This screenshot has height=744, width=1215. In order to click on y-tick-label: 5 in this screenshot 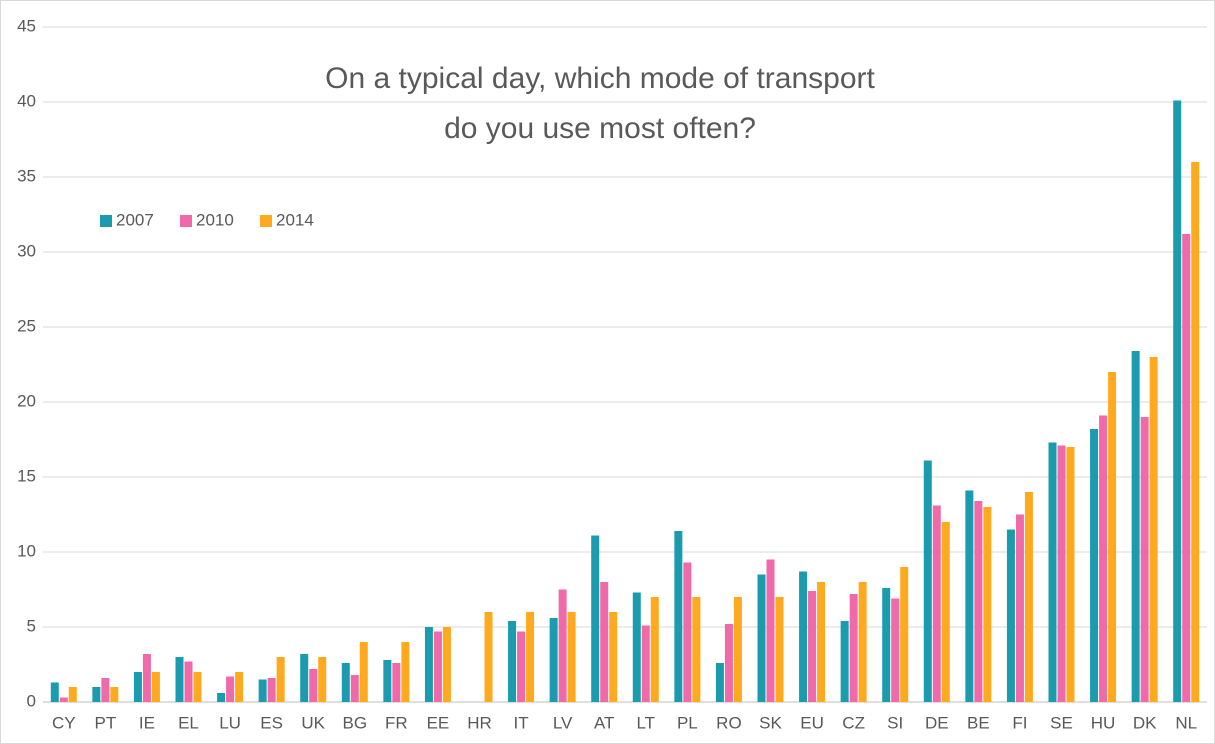, I will do `click(31, 625)`.